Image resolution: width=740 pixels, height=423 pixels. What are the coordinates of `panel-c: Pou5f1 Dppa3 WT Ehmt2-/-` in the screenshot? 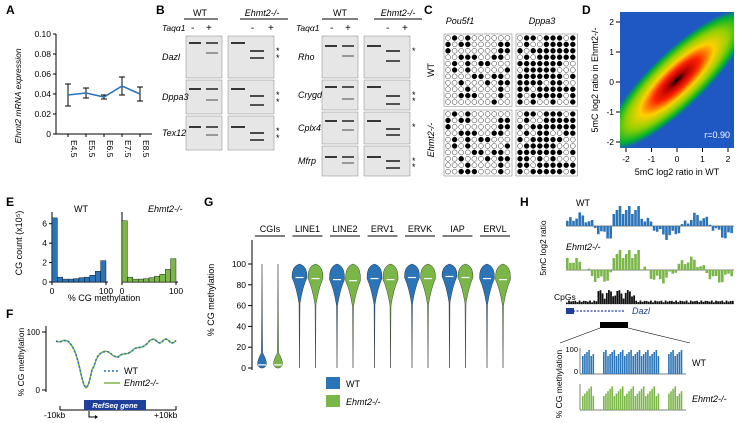 It's located at (502, 96).